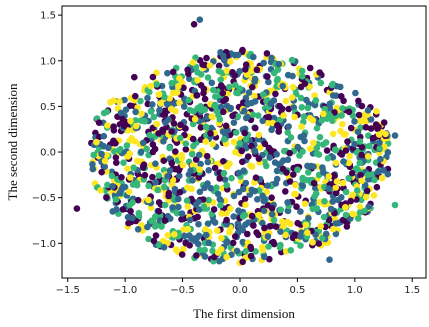 The image size is (429, 327). Describe the element at coordinates (47, 130) in the screenshot. I see `y-axis-ticks: −1.0 −0.5 0.0 0.5 1.0 1.5` at that location.